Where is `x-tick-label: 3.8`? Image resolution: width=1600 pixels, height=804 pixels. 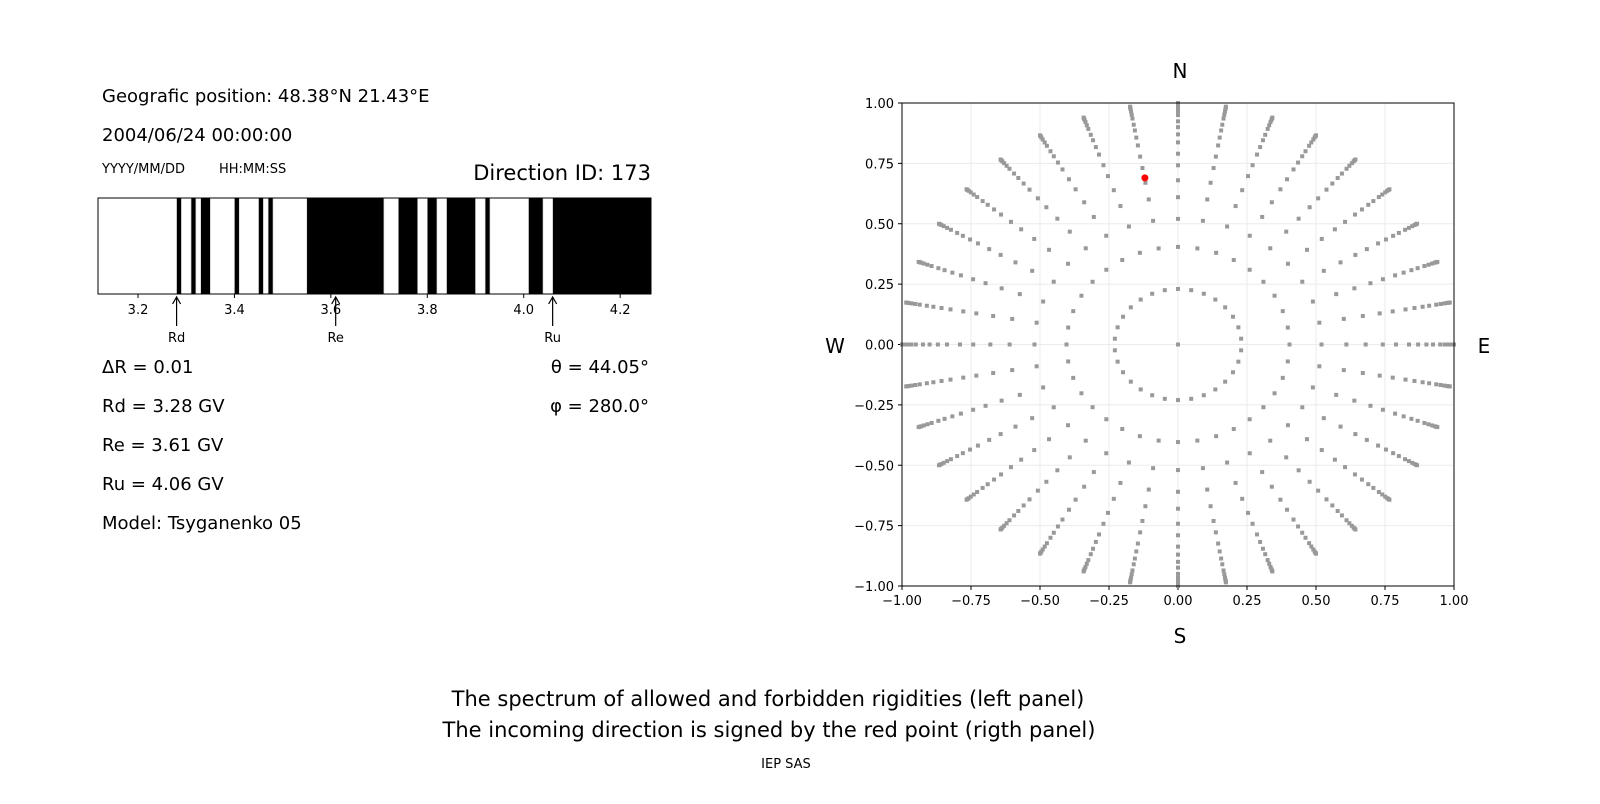 x-tick-label: 3.8 is located at coordinates (427, 310).